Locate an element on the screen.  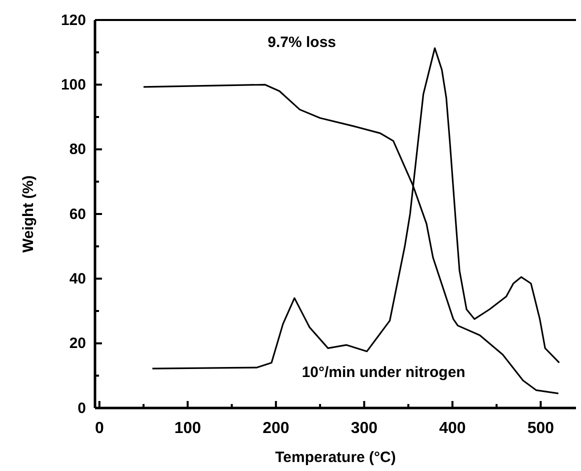
x-axis-title: Temperature (°C) is located at coordinates (335, 457).